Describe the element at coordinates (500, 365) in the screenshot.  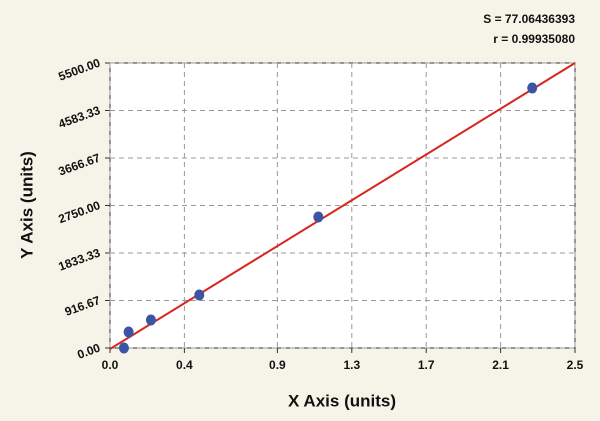
I see `x-tick-label: 2.1` at that location.